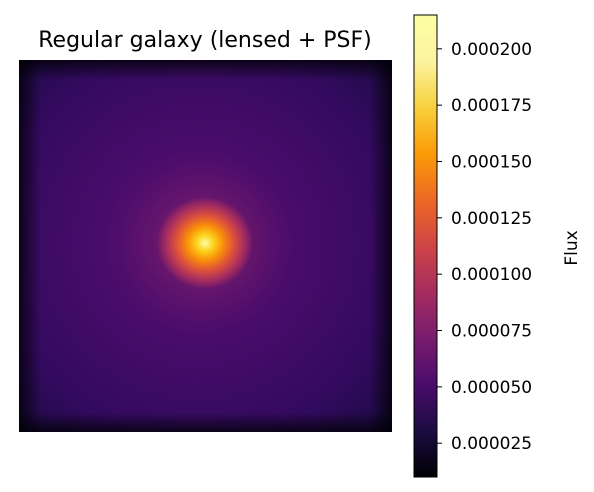 The height and width of the screenshot is (492, 594). Describe the element at coordinates (205, 422) in the screenshot. I see `heatmap-edge-bottom` at that location.